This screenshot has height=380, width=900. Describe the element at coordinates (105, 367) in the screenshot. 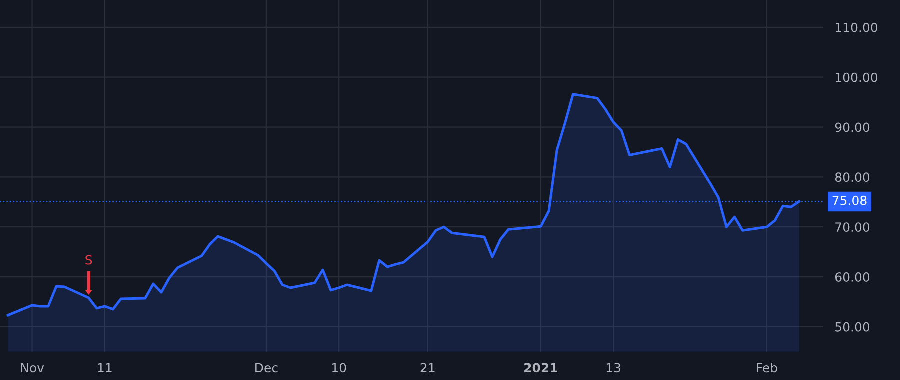

I see `x-tick-label: 11` at that location.